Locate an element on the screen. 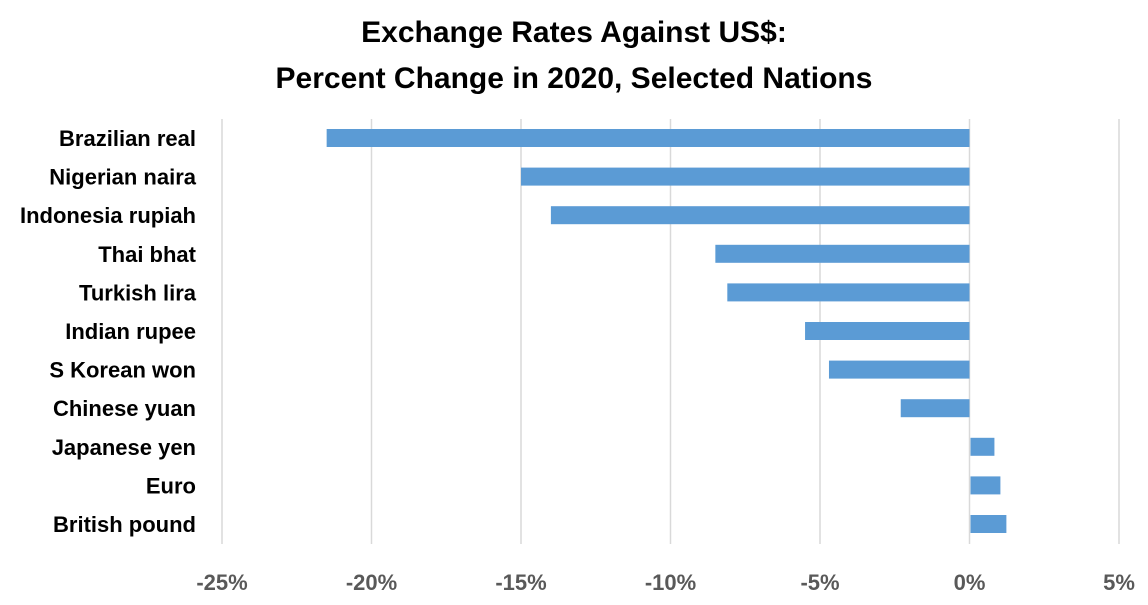 The width and height of the screenshot is (1148, 605). x-tick-label: -20% is located at coordinates (371, 582).